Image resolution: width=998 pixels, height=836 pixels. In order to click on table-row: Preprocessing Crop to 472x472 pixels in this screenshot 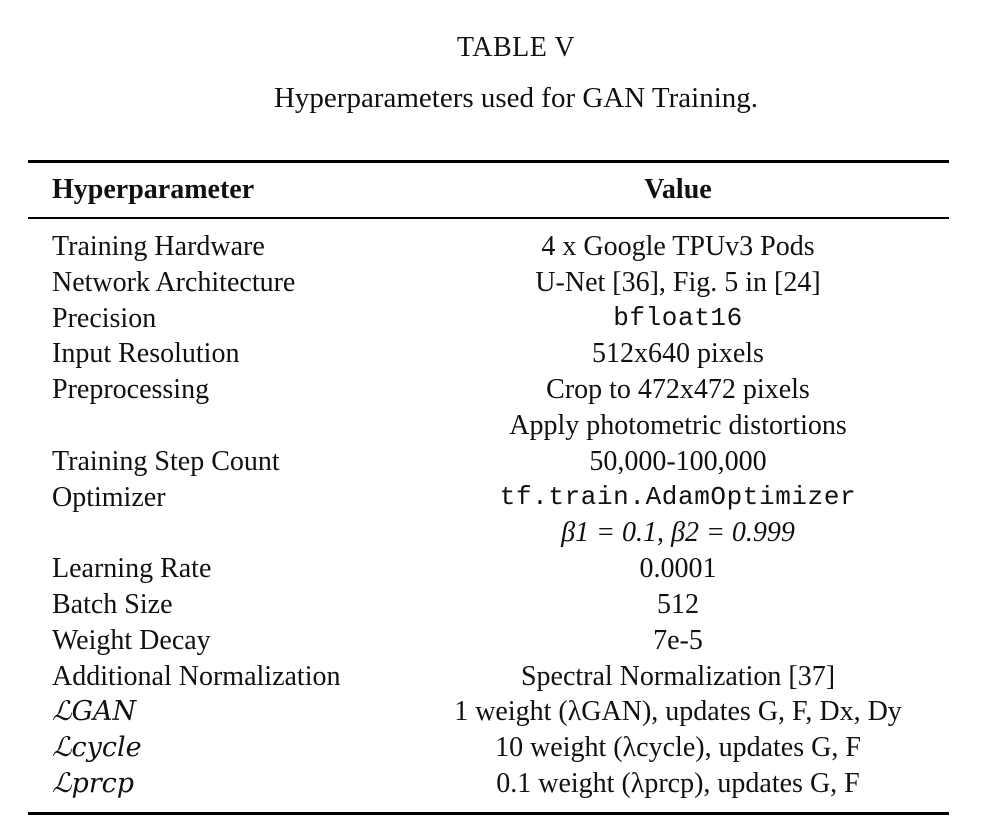, I will do `click(499, 390)`.